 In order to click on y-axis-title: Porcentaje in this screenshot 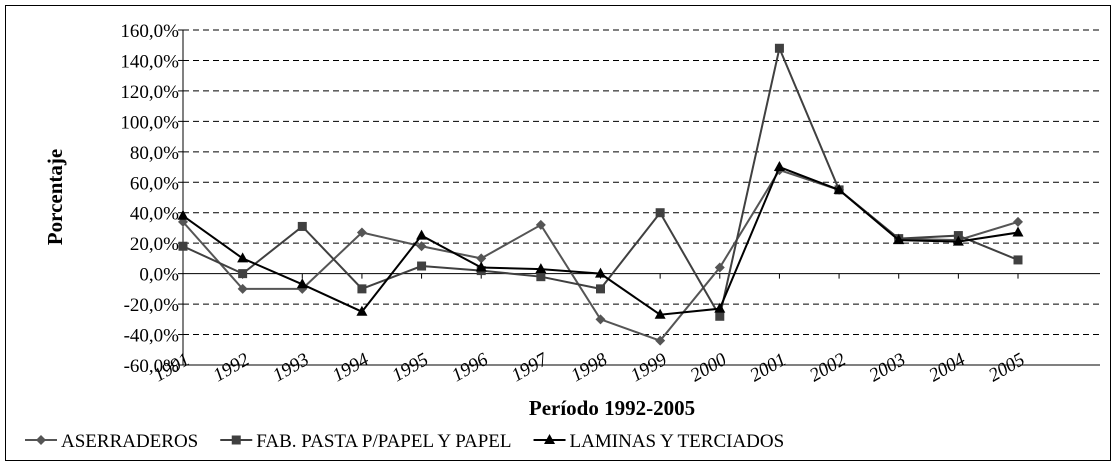, I will do `click(55, 197)`.